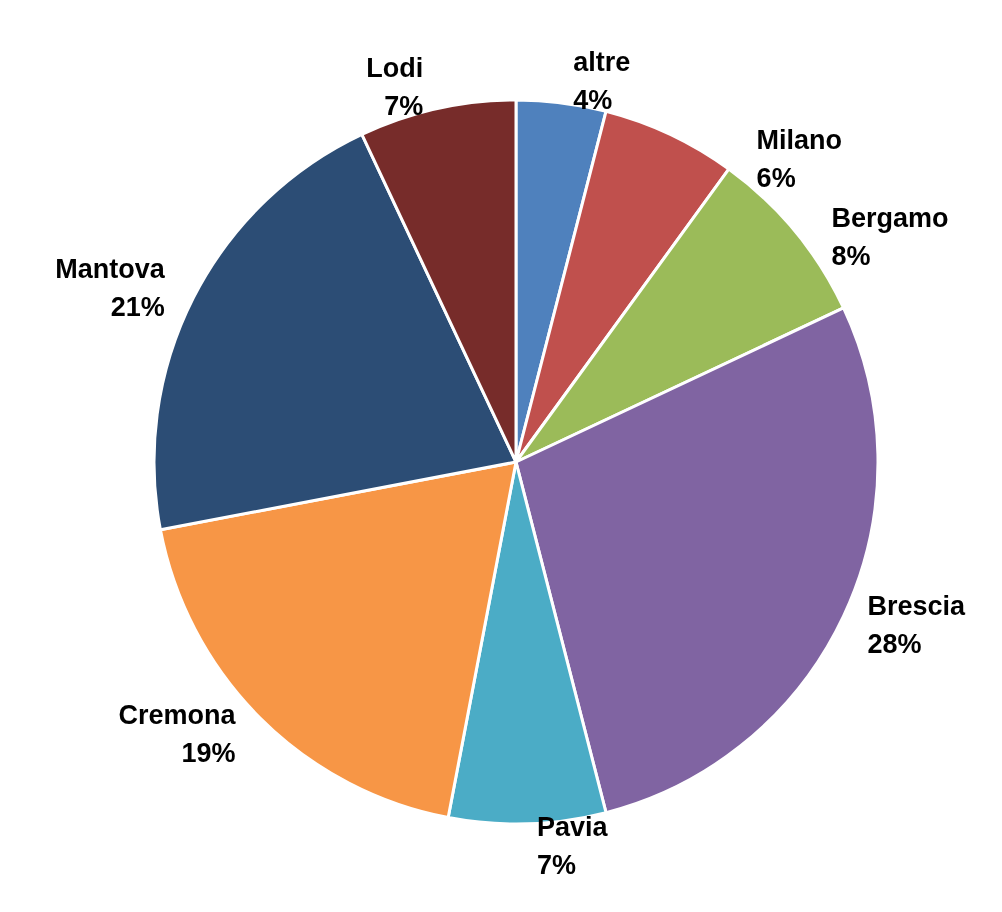  What do you see at coordinates (917, 606) in the screenshot?
I see `slice-label: Brescia` at bounding box center [917, 606].